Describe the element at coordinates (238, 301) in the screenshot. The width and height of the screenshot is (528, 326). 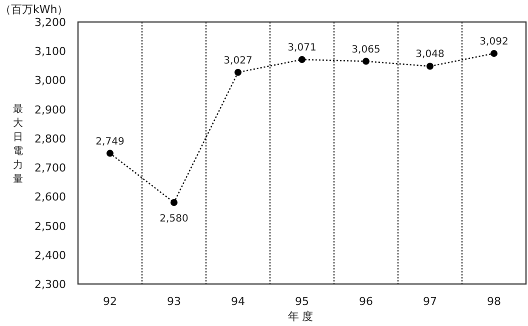
I see `x-tick-label: 94` at that location.